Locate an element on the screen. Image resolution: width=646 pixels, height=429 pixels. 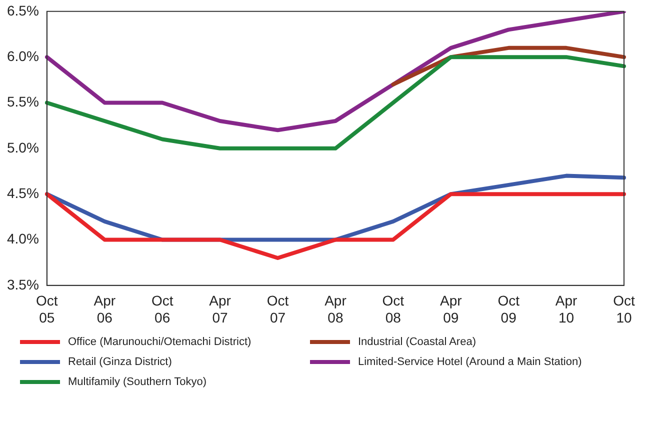
y-tick-label: 6.0% is located at coordinates (22, 56).